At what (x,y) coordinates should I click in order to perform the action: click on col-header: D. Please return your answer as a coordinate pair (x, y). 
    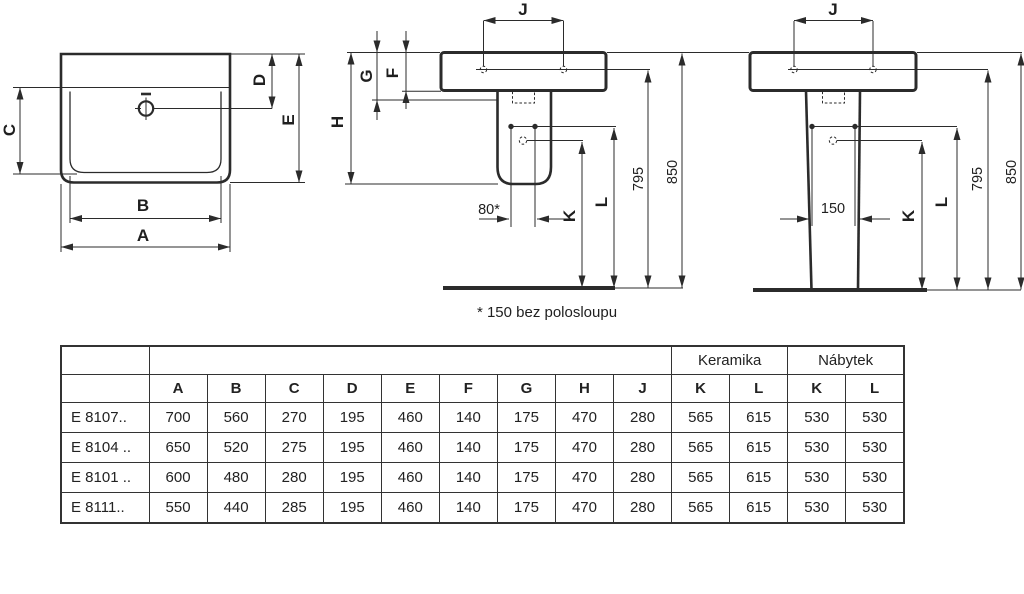
    Looking at the image, I should click on (352, 388).